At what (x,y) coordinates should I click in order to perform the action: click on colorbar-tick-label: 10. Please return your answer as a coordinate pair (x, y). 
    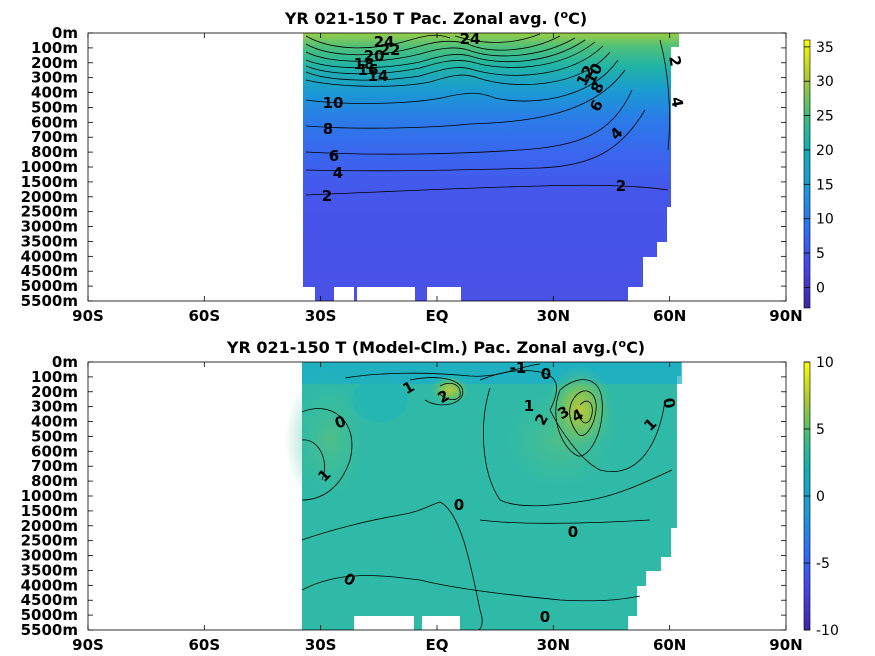
    Looking at the image, I should click on (825, 363).